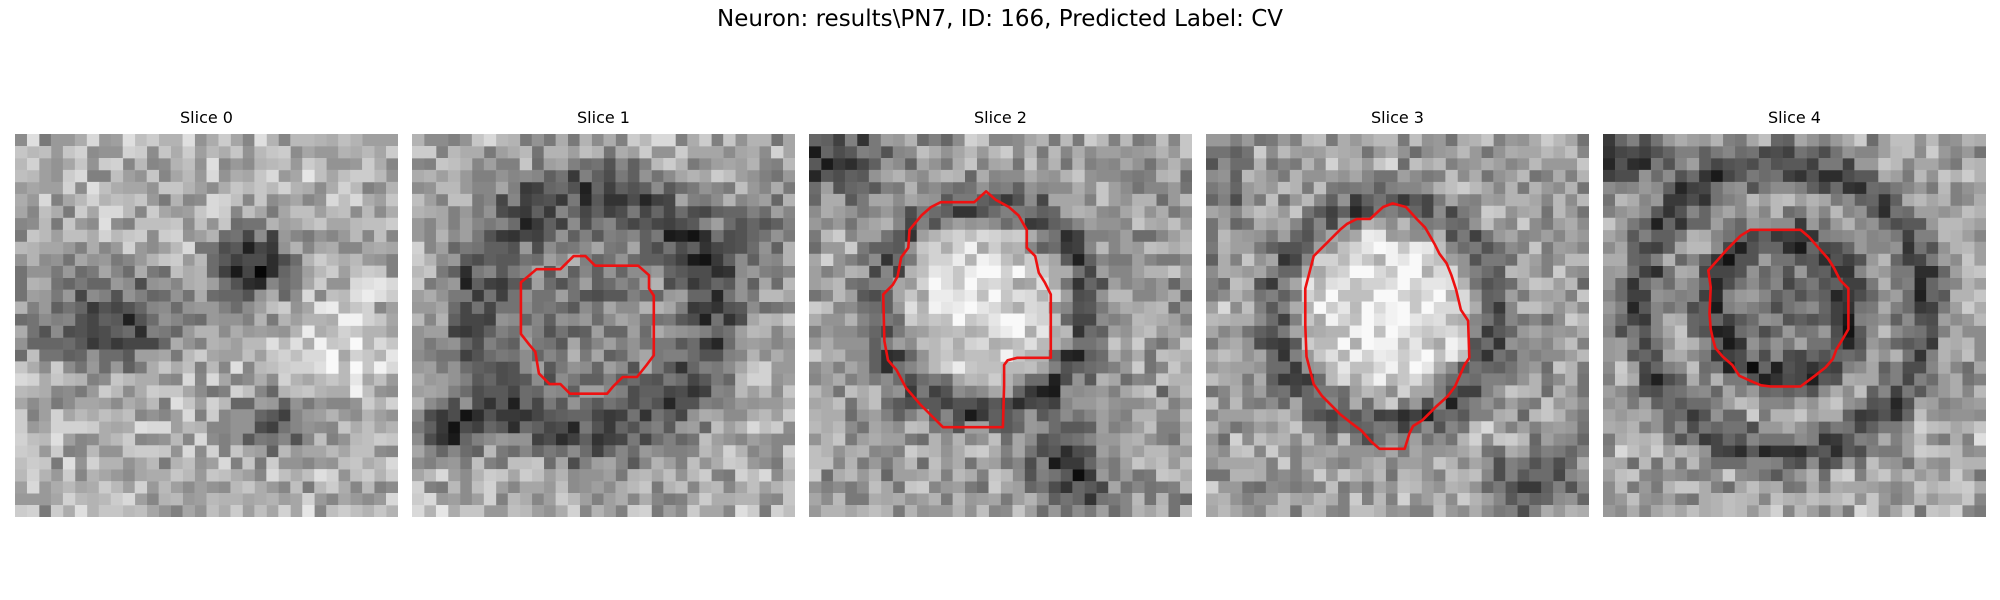 This screenshot has width=2000, height=600. Describe the element at coordinates (603, 117) in the screenshot. I see `slice-title: Slice 1` at that location.